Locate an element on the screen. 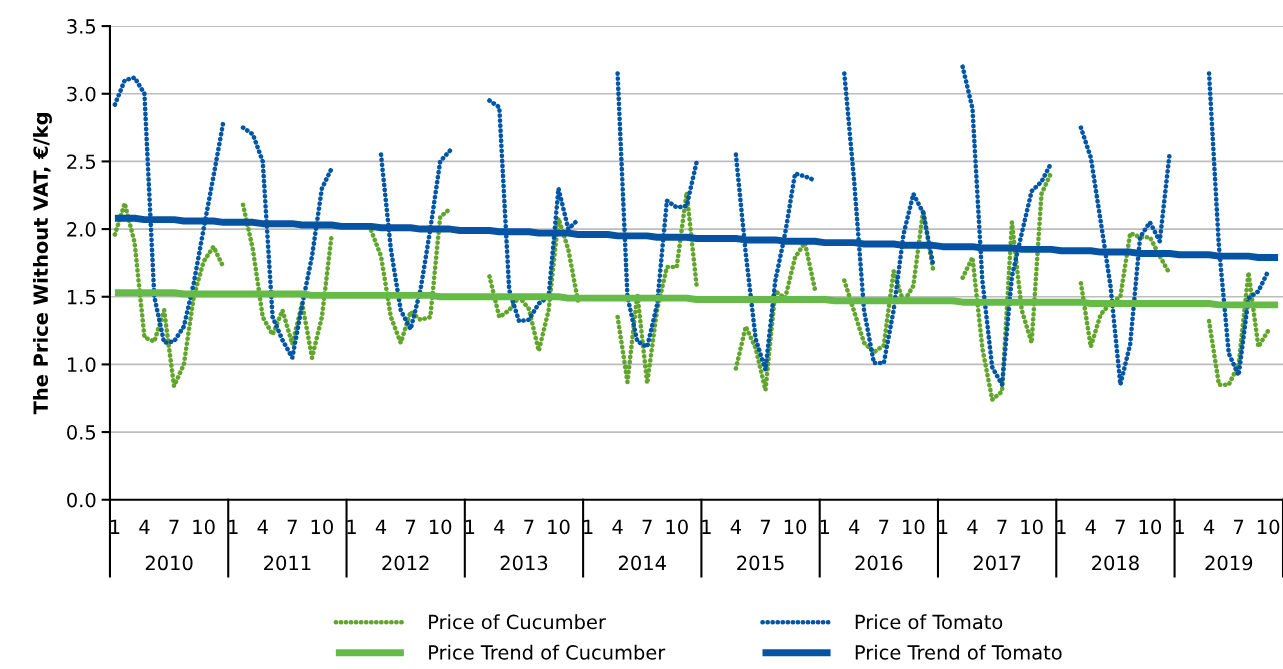 This screenshot has height=669, width=1283. y-axis-title: The Price Without VAT, €/kg is located at coordinates (42, 264).